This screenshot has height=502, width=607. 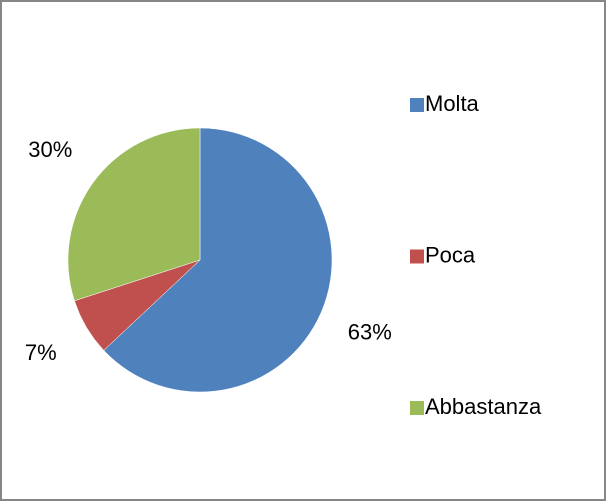 I want to click on legend-label: Poca, so click(x=450, y=254).